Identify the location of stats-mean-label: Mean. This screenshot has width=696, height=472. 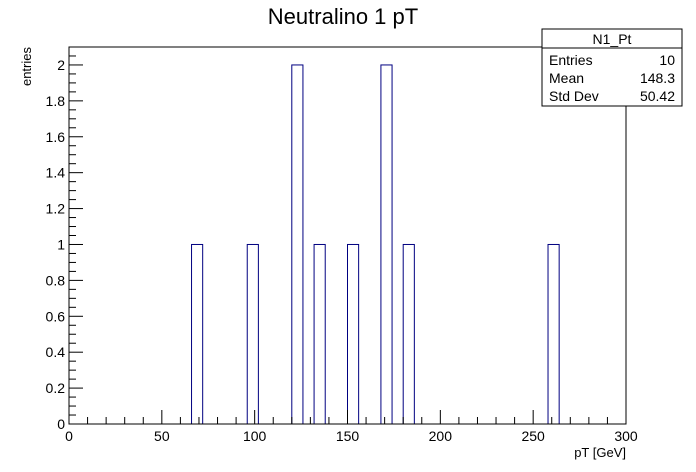
(566, 78).